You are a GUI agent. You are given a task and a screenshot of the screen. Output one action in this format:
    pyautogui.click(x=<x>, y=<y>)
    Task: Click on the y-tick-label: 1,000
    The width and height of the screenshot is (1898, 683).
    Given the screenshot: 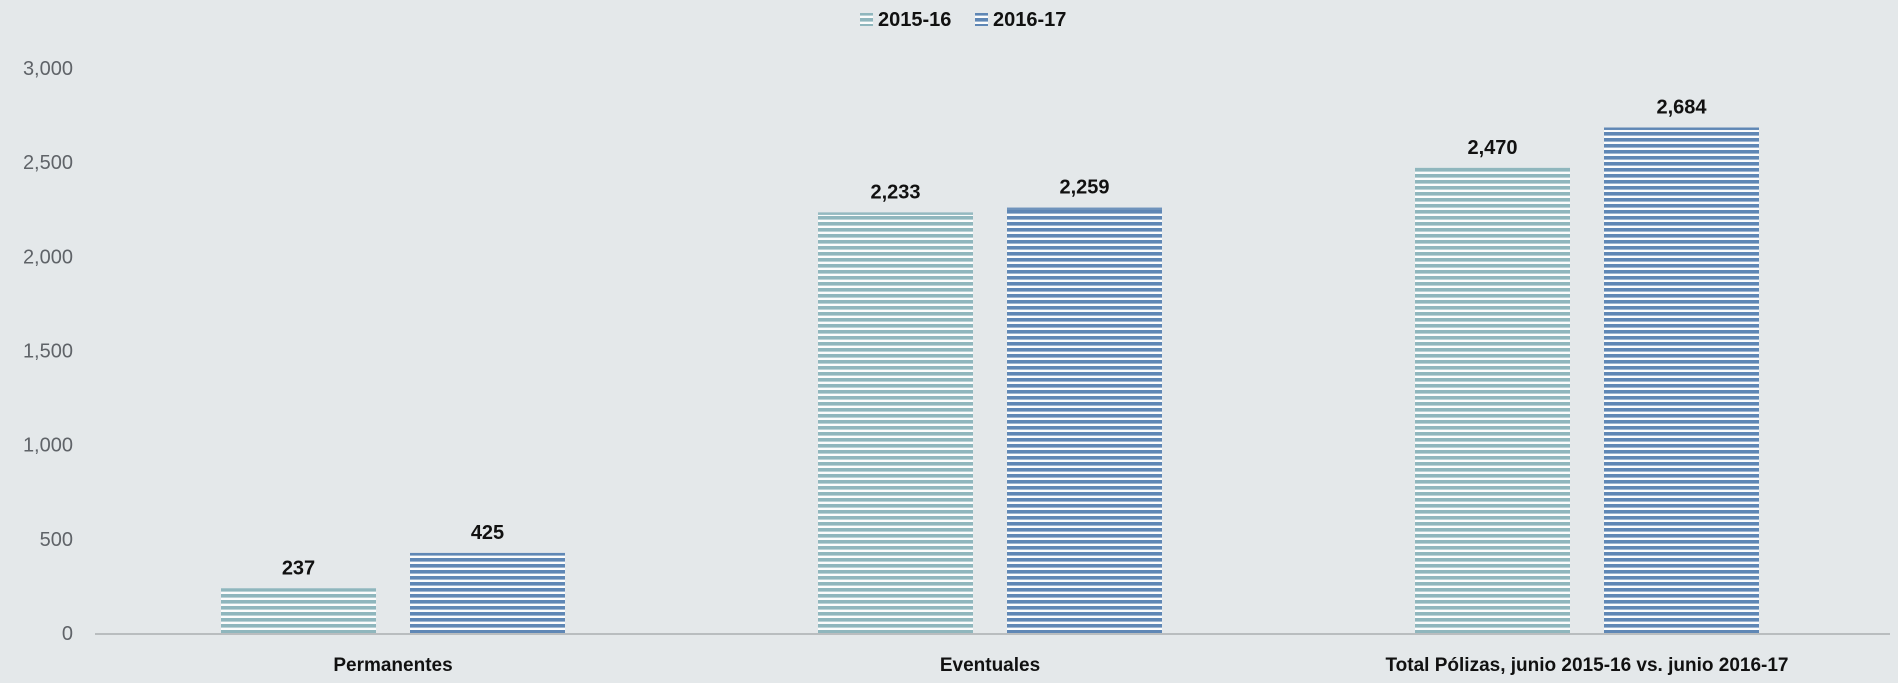 What is the action you would take?
    pyautogui.click(x=48, y=446)
    